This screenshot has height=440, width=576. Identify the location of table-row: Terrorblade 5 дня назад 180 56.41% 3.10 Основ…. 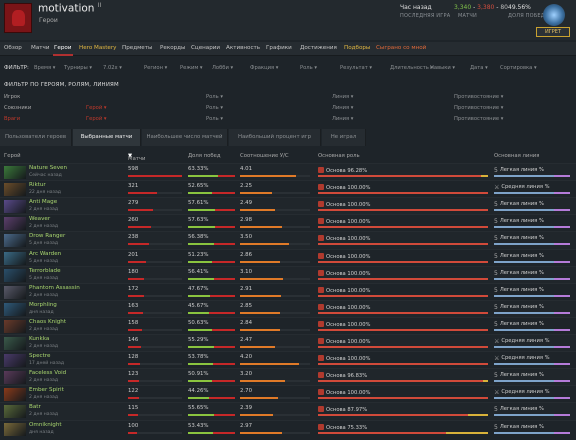
(288, 274).